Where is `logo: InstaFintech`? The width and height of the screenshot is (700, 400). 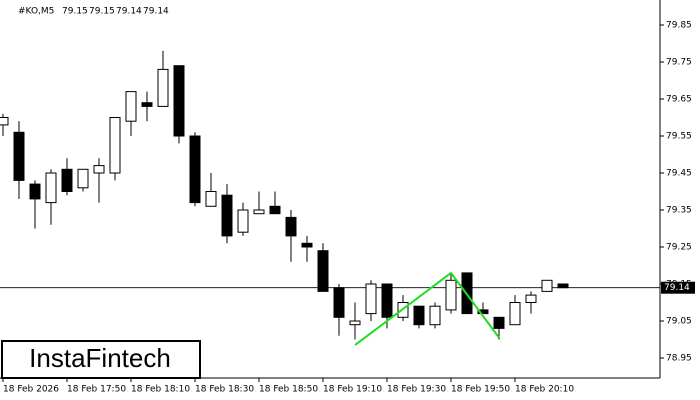 logo: InstaFintech is located at coordinates (100, 358).